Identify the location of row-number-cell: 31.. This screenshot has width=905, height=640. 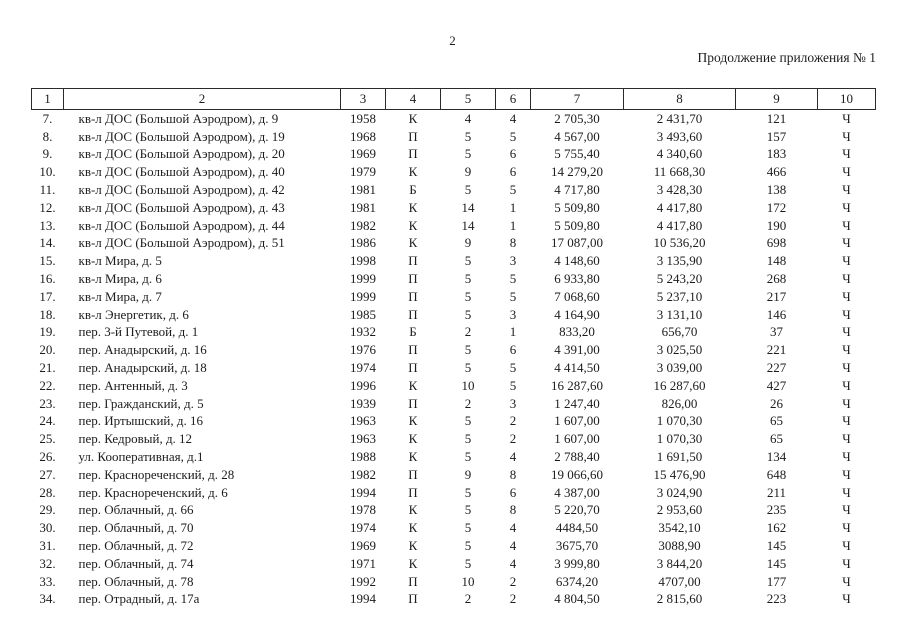
(47, 546).